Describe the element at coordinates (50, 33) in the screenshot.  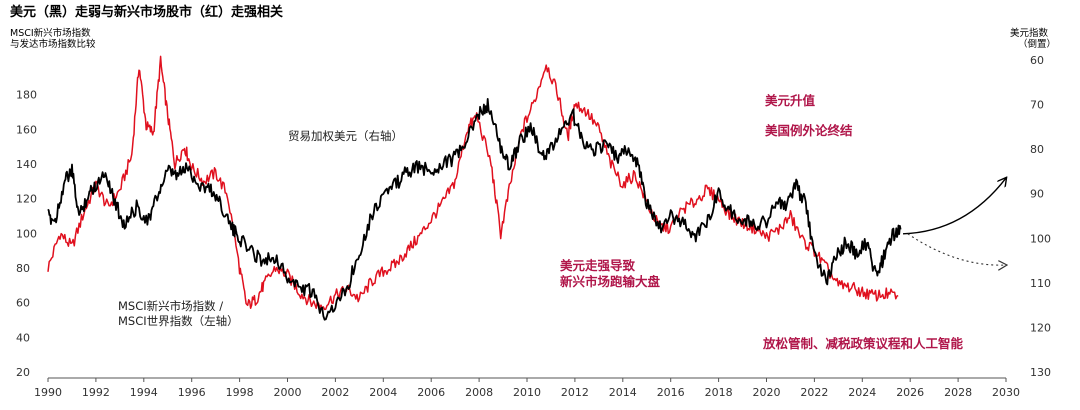
I see `left-axis-label-line-1: MSCI新兴市场指数` at that location.